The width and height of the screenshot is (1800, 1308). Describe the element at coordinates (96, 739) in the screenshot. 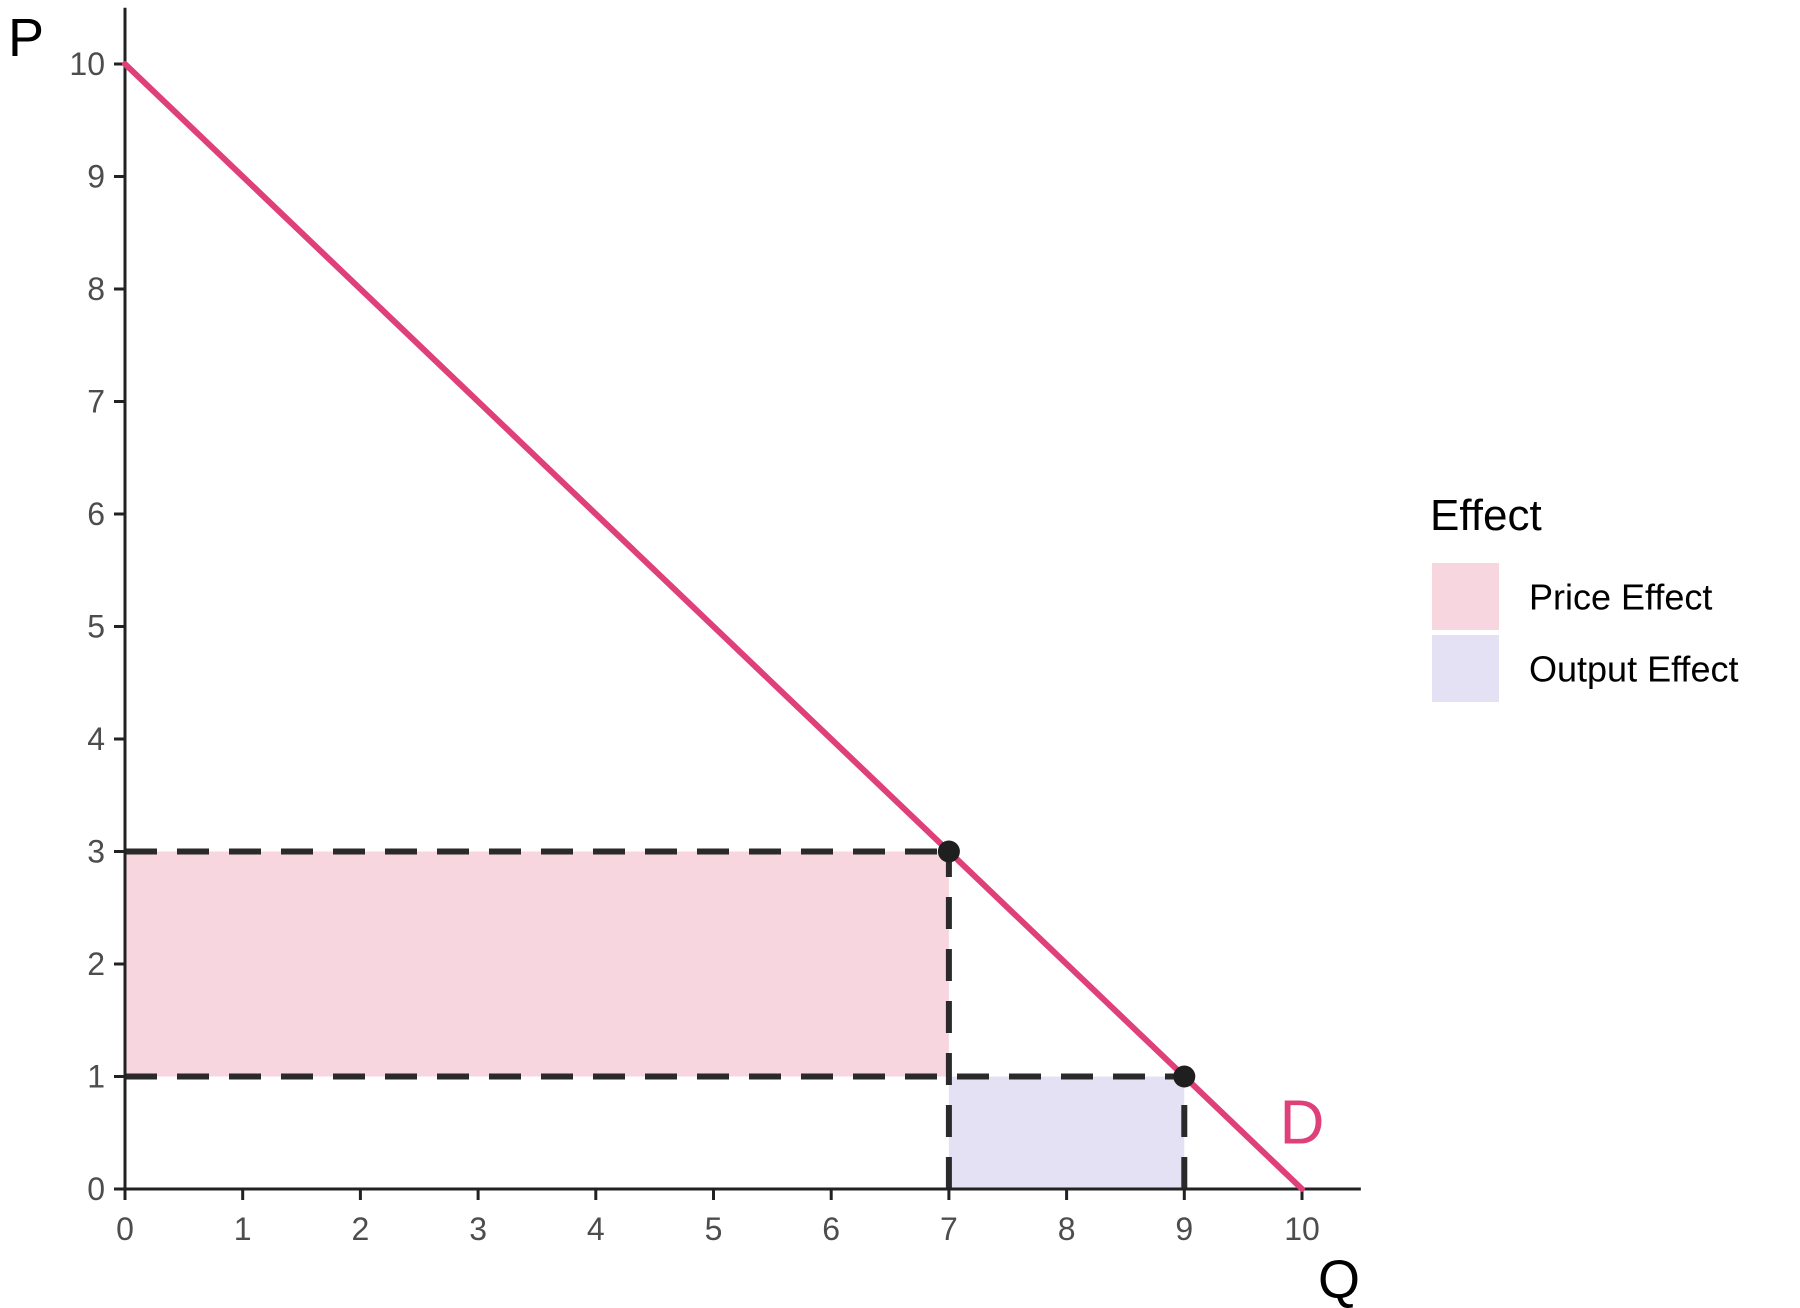

I see `y-tick-label: 4` at that location.